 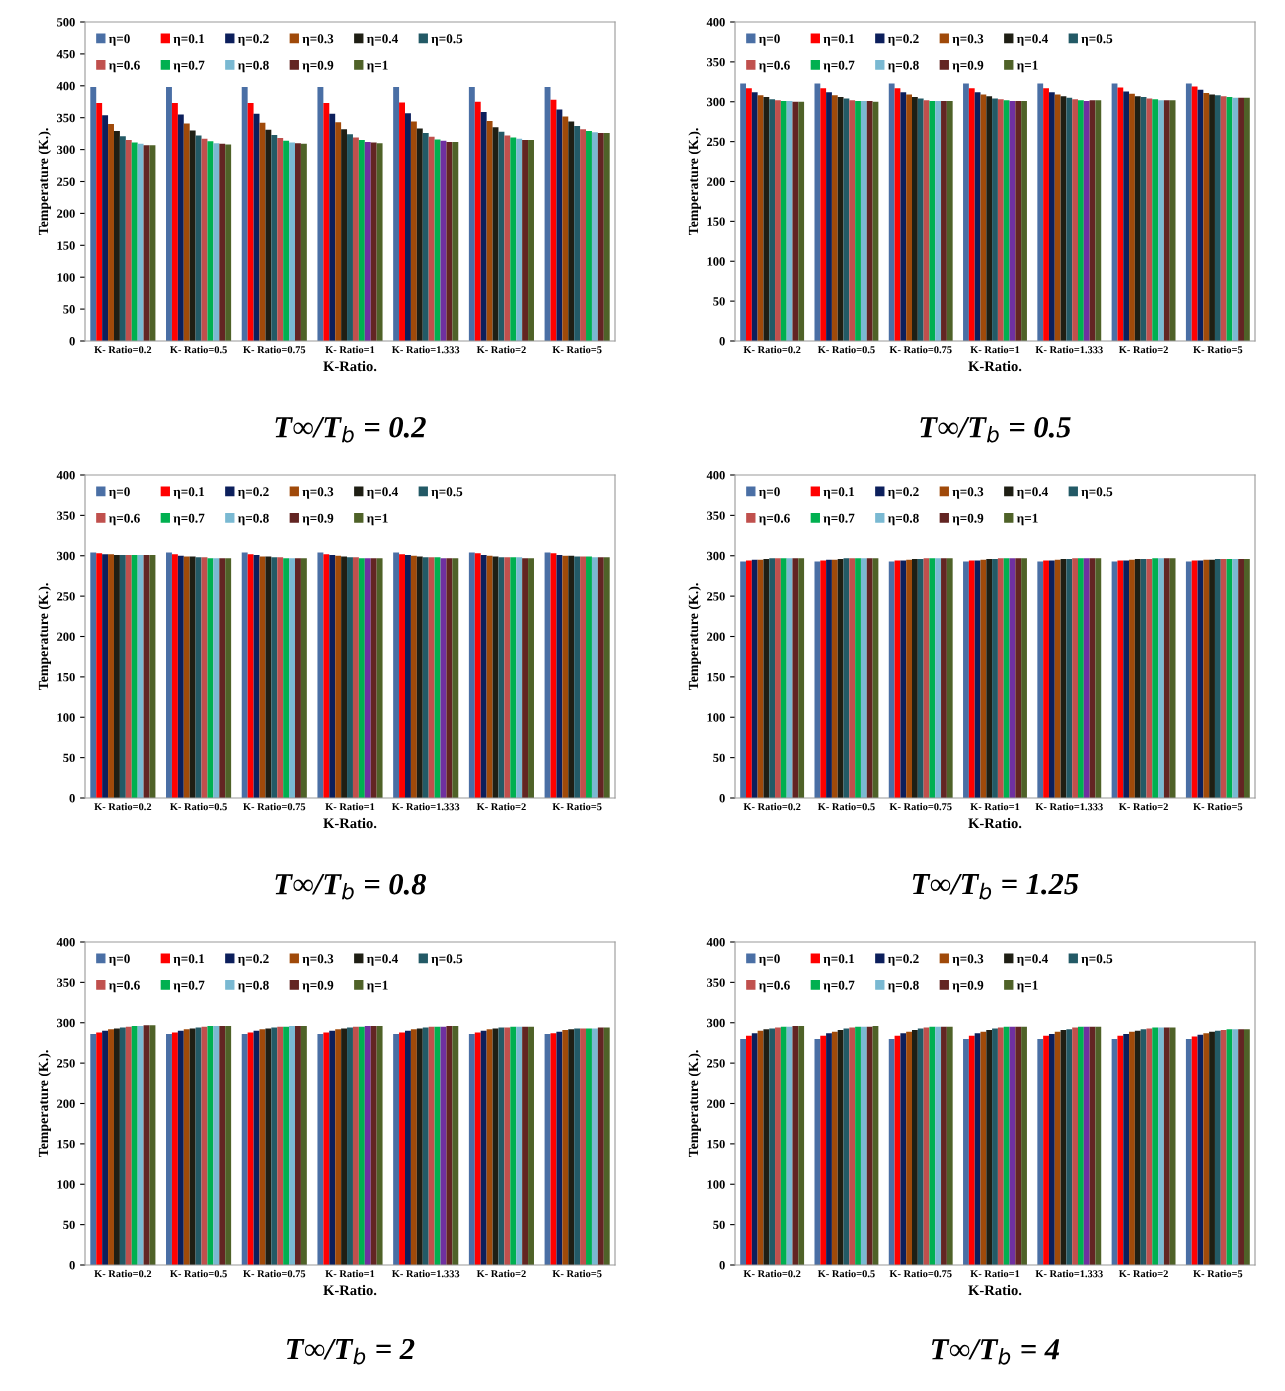 I want to click on x-tick-label: K- Ratio=2, so click(x=1143, y=349).